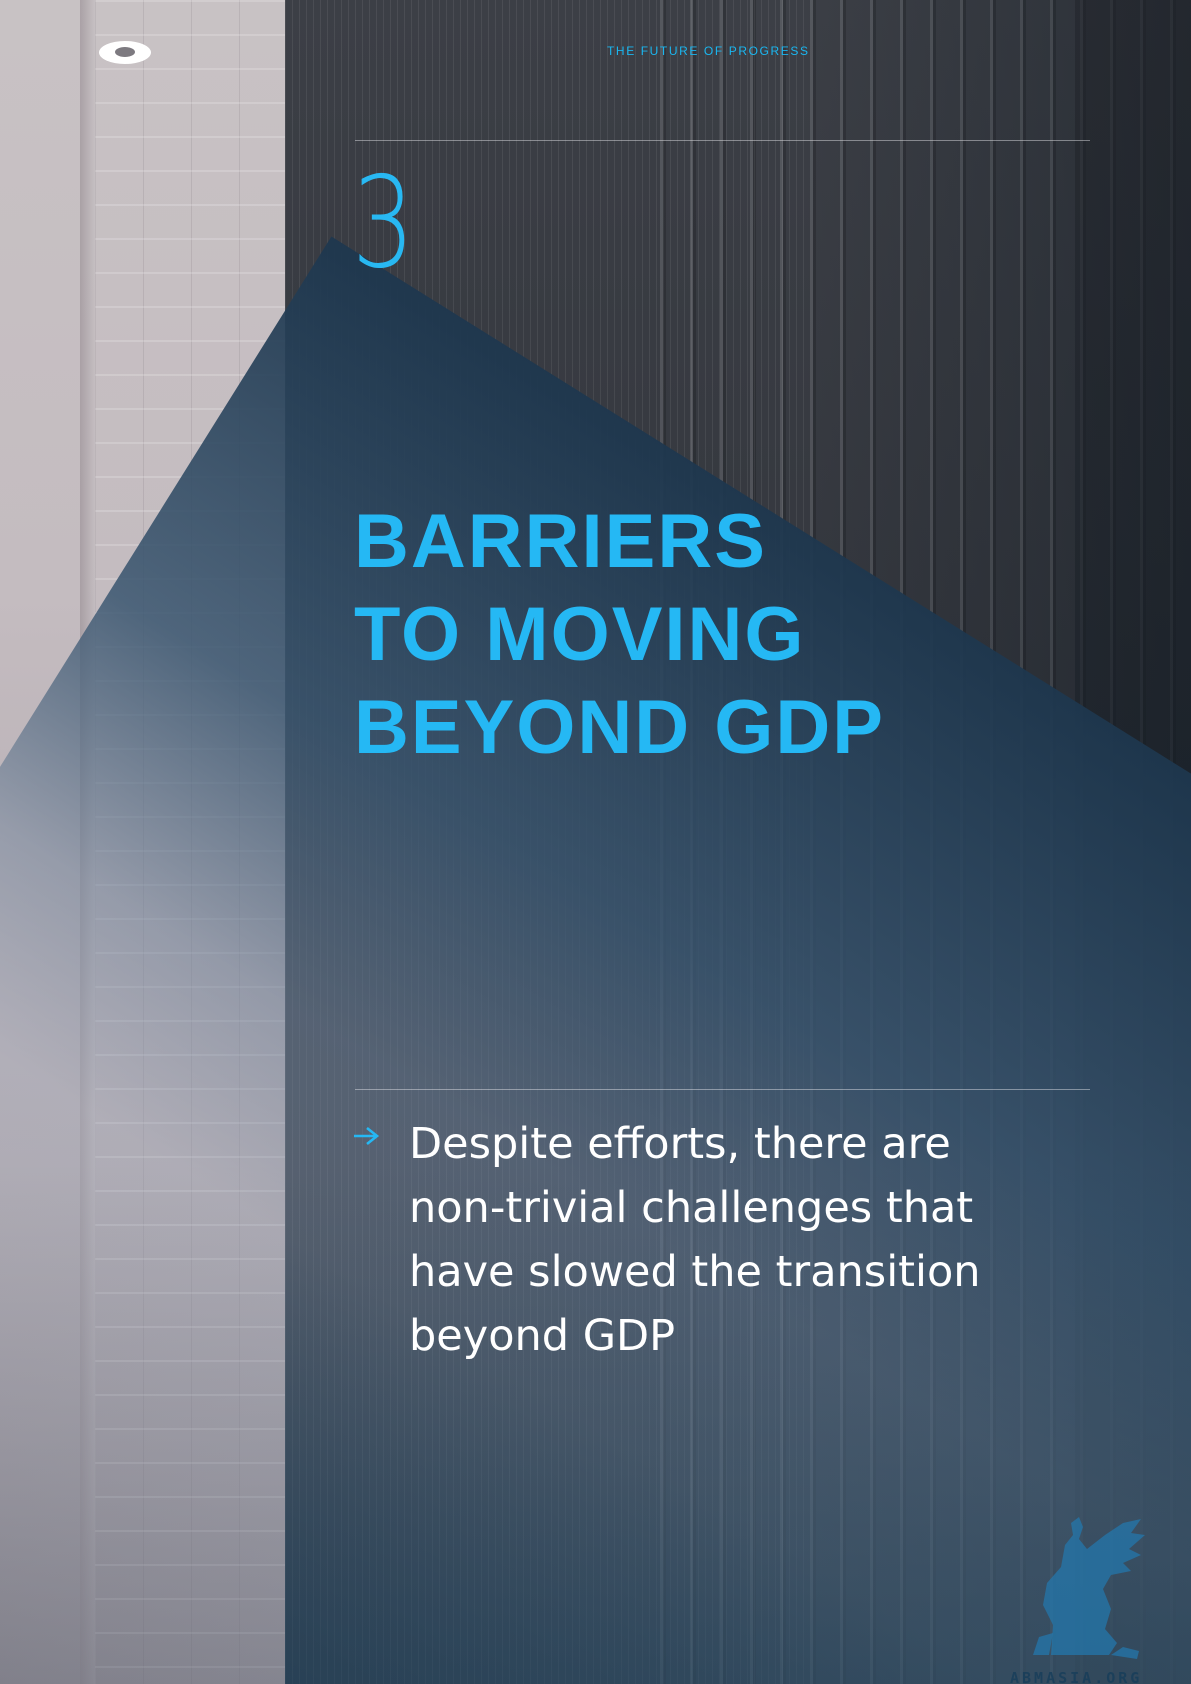  What do you see at coordinates (722, 1089) in the screenshot?
I see `bottom-divider` at bounding box center [722, 1089].